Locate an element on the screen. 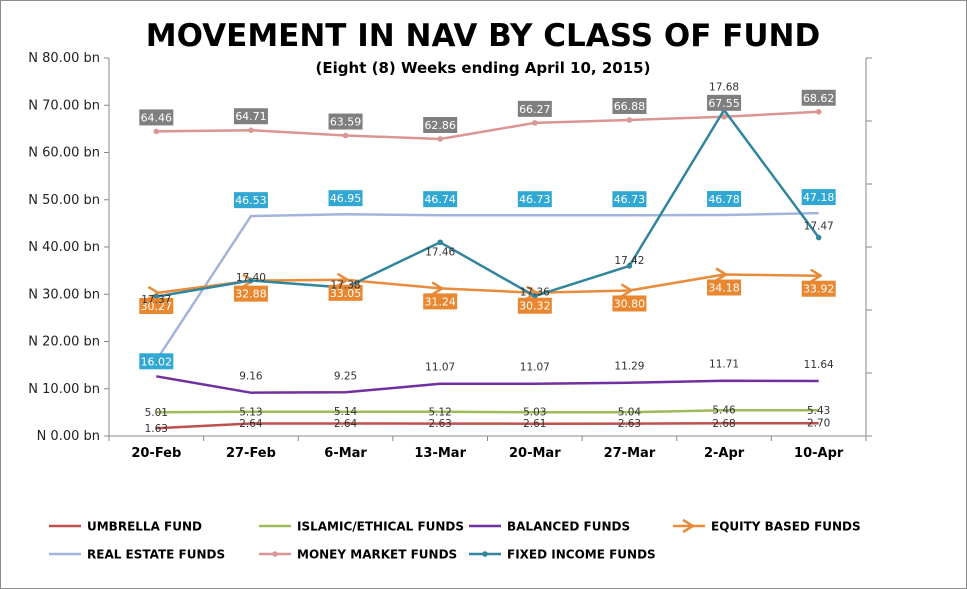 Image resolution: width=967 pixels, height=589 pixels. data-label: 17.40 is located at coordinates (251, 278).